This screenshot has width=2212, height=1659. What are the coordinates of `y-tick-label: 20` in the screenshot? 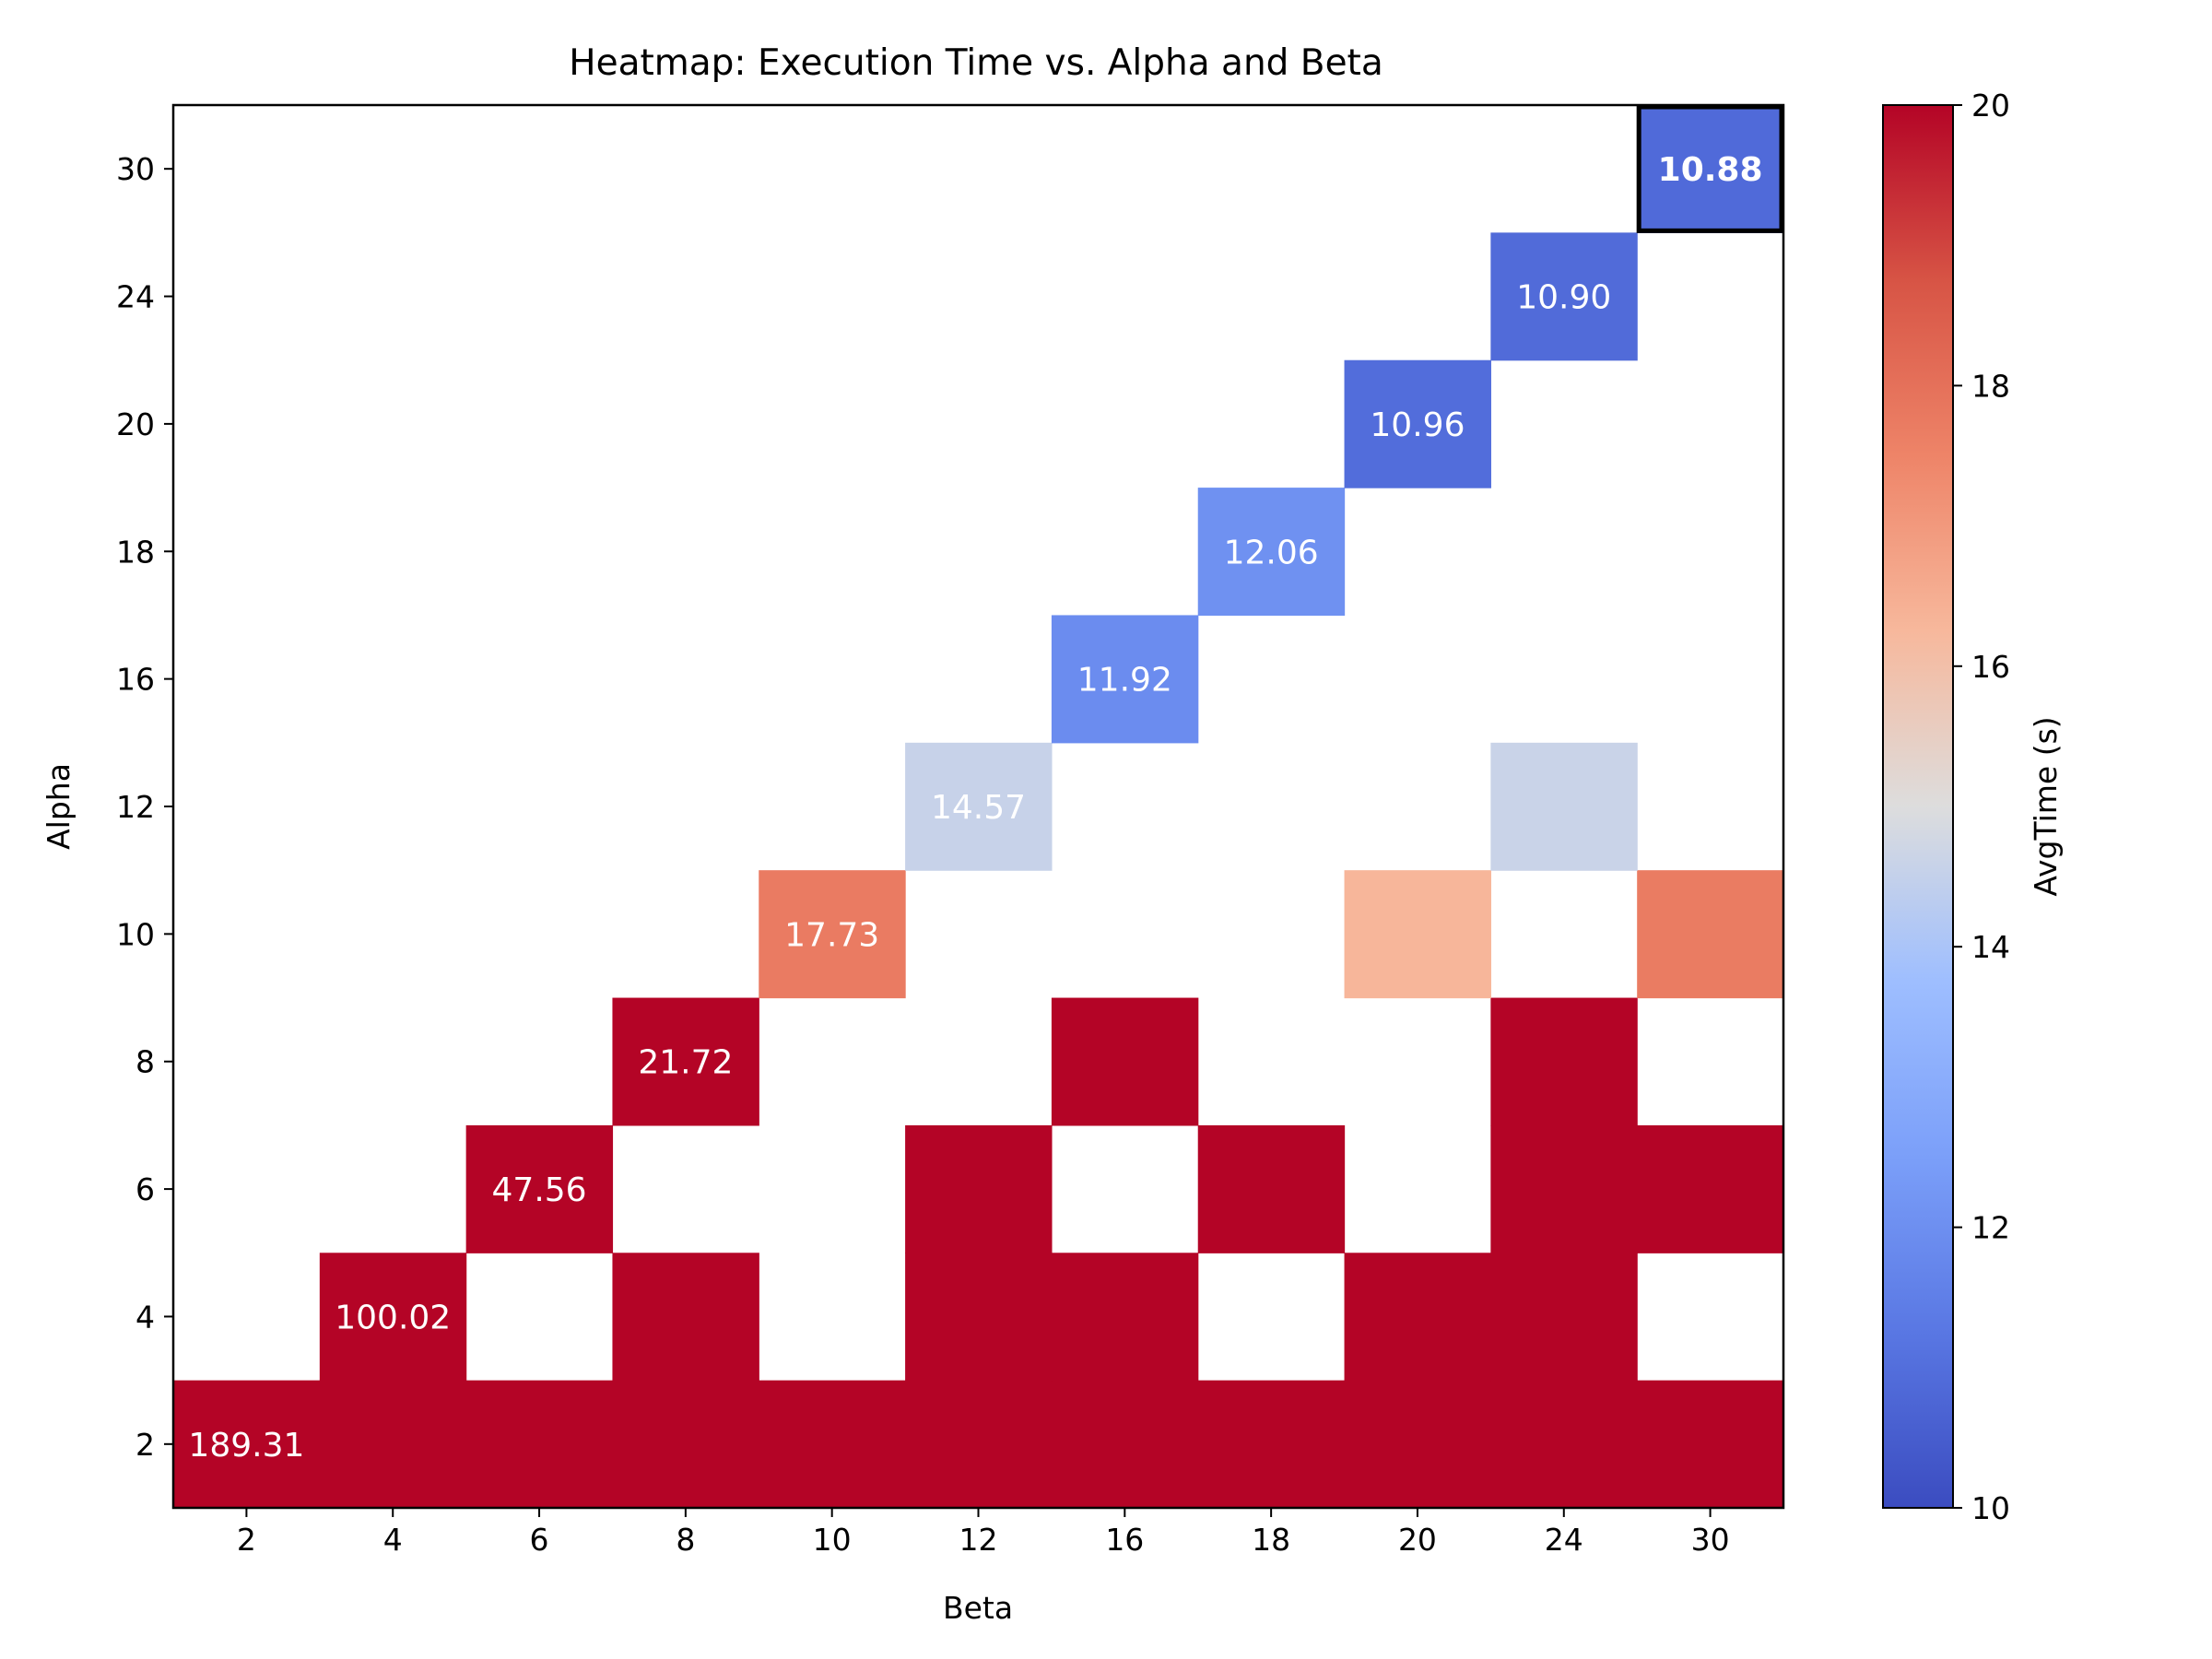 It's located at (135, 424).